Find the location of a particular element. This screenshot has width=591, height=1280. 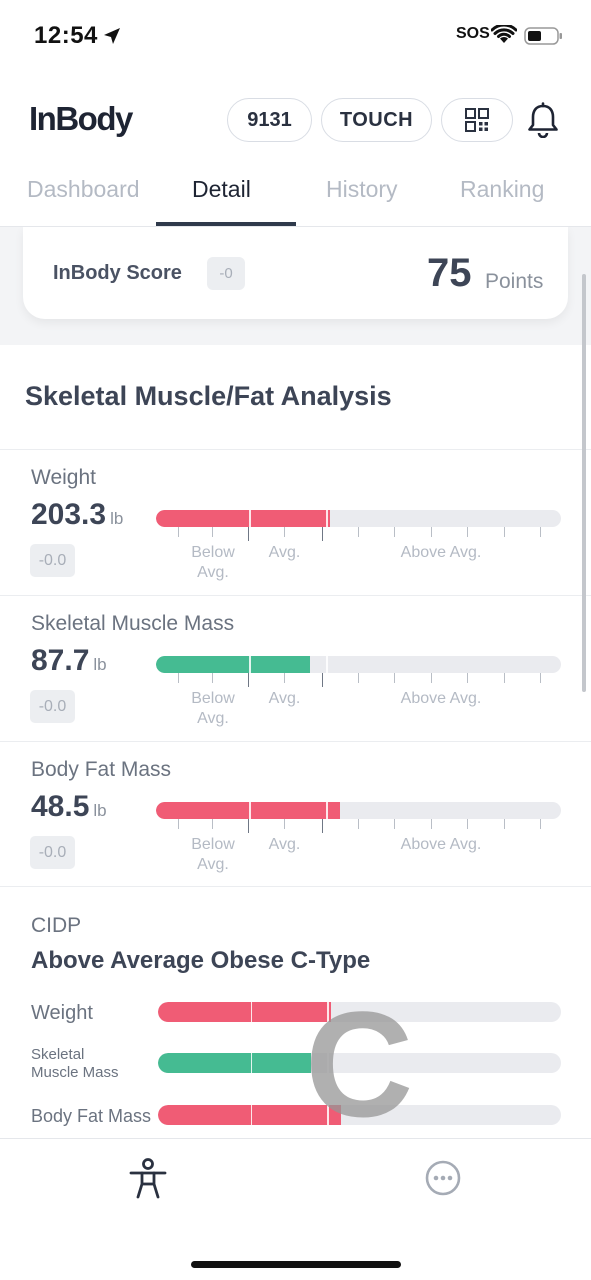

metric-label: Weight is located at coordinates (63, 477).